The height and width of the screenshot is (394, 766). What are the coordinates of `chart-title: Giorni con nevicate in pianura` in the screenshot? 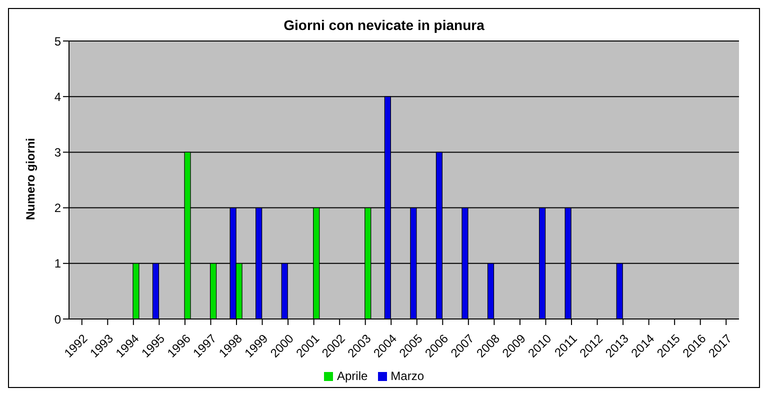 It's located at (384, 25).